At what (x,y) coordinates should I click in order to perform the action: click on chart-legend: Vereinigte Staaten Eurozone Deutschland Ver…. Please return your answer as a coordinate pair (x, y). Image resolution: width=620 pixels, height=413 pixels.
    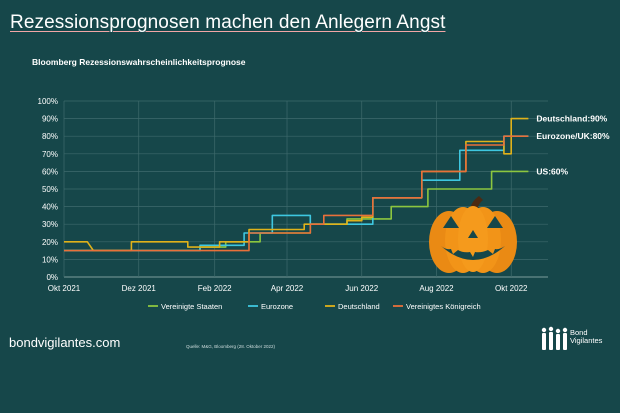
    Looking at the image, I should click on (314, 306).